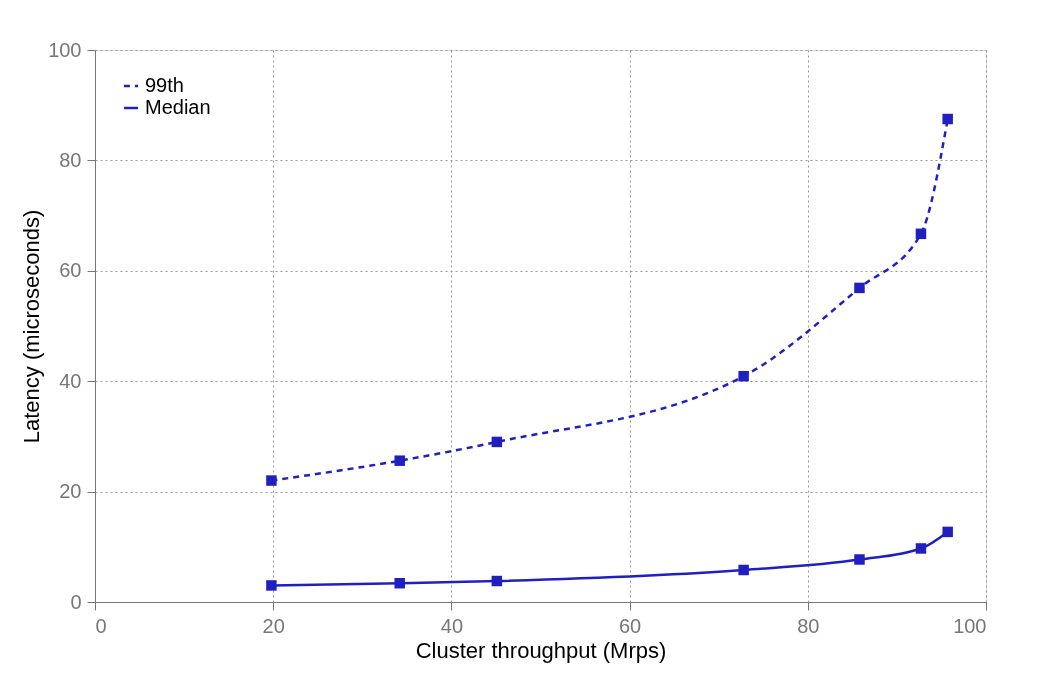 This screenshot has width=1037, height=676. I want to click on x-tick-label: 100, so click(970, 625).